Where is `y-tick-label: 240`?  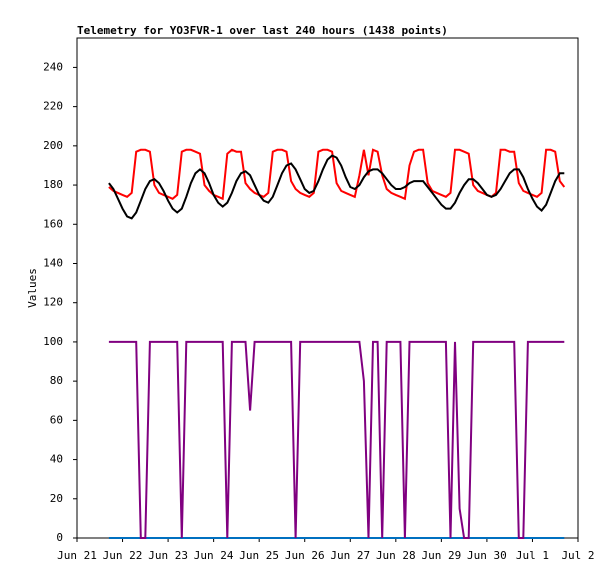
y-tick-label: 240 is located at coordinates (53, 66).